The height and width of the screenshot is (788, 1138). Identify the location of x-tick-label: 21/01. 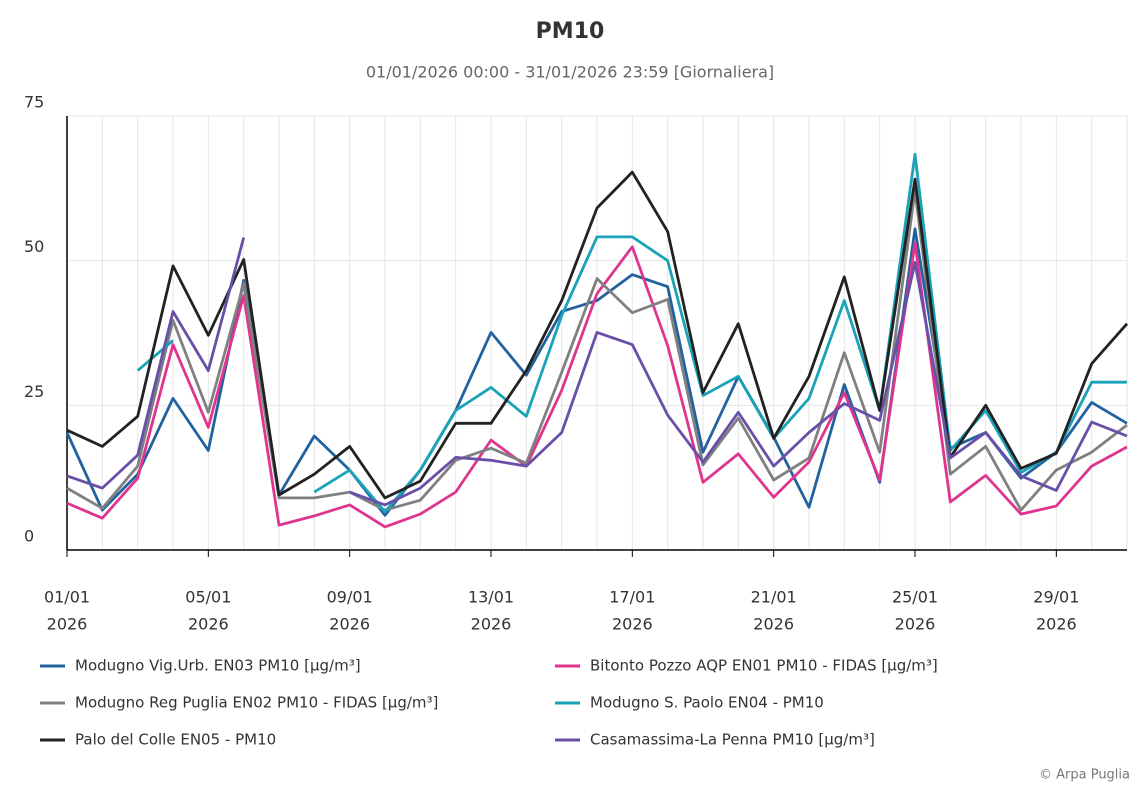
(774, 597).